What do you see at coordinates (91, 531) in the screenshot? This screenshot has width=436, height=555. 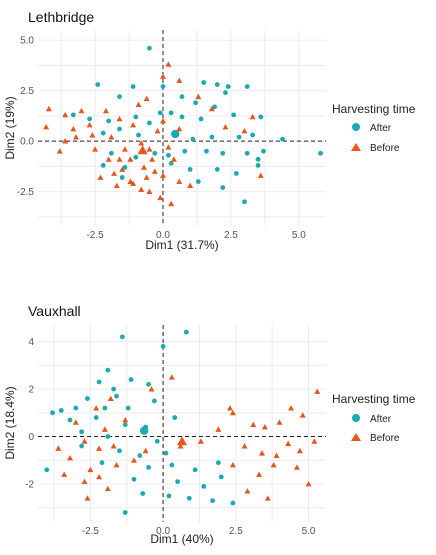 I see `x-tick-label: -2.5` at bounding box center [91, 531].